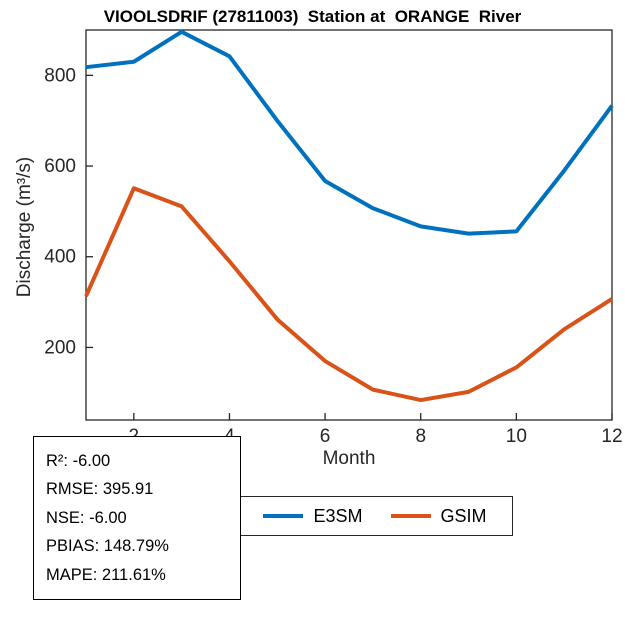 The image size is (625, 625). Describe the element at coordinates (375, 516) in the screenshot. I see `chart-legend: E3SM GSIM` at that location.